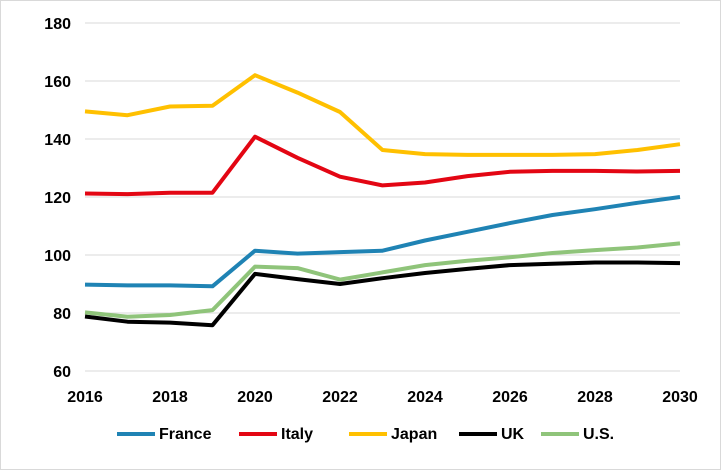  Describe the element at coordinates (340, 397) in the screenshot. I see `x-tick-label: 2022` at that location.